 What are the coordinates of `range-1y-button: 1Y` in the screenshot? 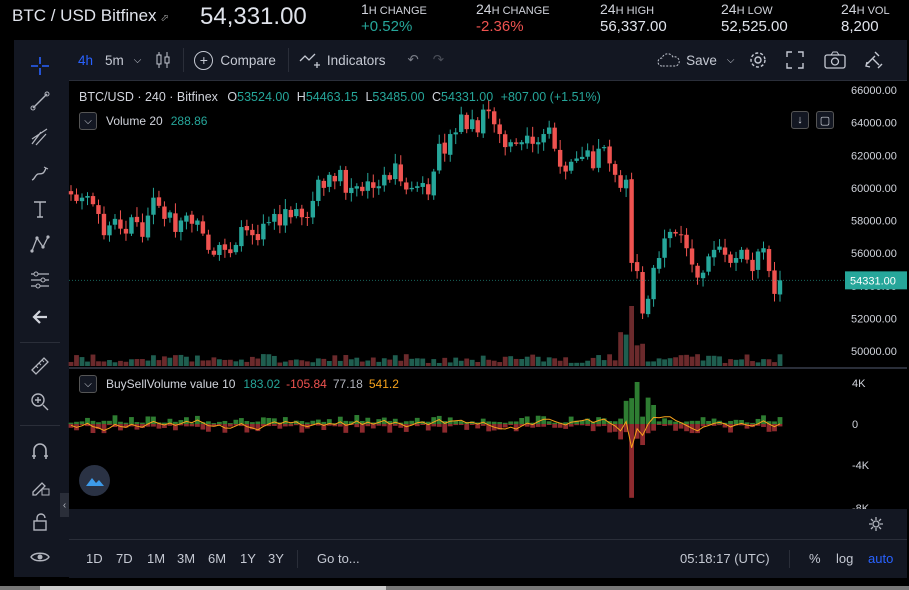 It's located at (248, 558).